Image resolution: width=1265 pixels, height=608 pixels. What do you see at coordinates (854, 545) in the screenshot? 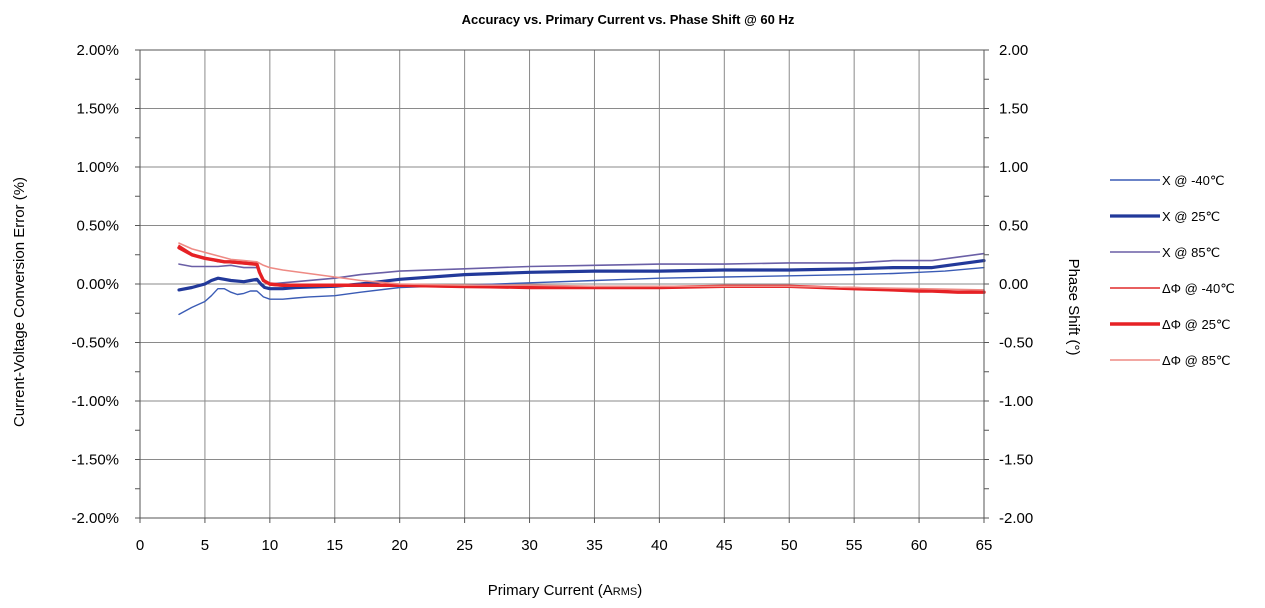
I see `x-tick-label: 55` at bounding box center [854, 545].